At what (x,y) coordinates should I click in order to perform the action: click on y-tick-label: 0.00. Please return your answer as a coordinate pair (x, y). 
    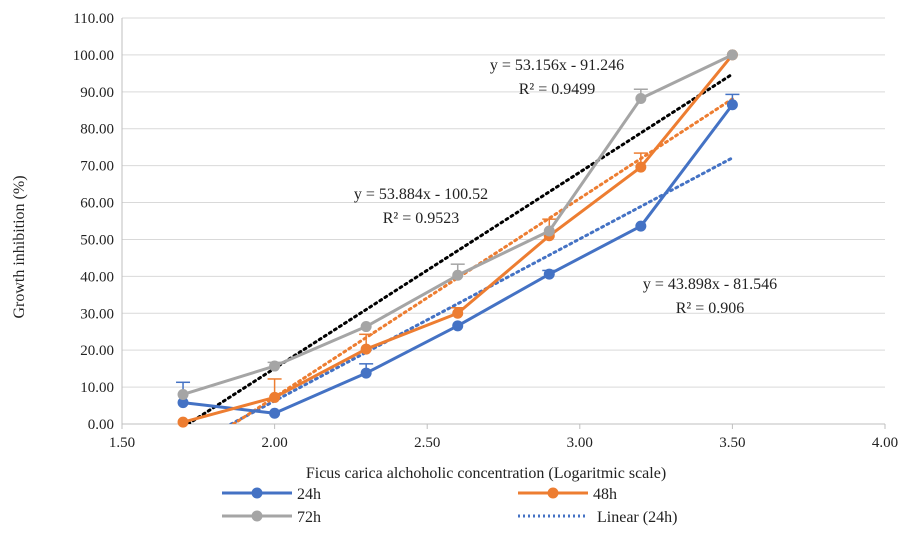
    Looking at the image, I should click on (101, 425).